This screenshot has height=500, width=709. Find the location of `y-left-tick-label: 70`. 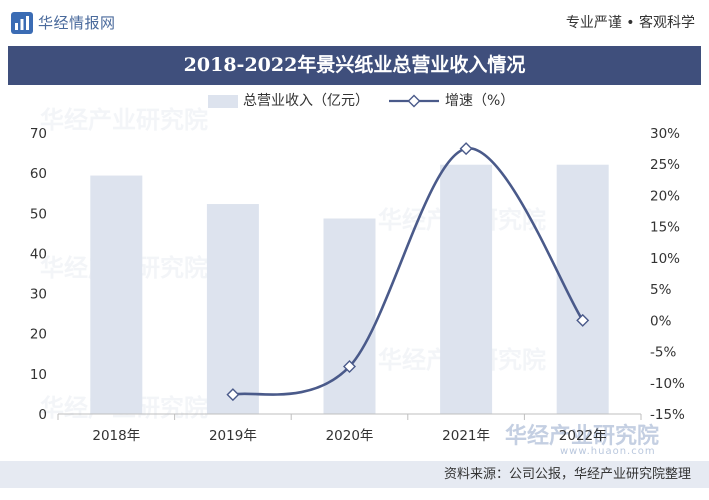

y-left-tick-label: 70 is located at coordinates (38, 134).